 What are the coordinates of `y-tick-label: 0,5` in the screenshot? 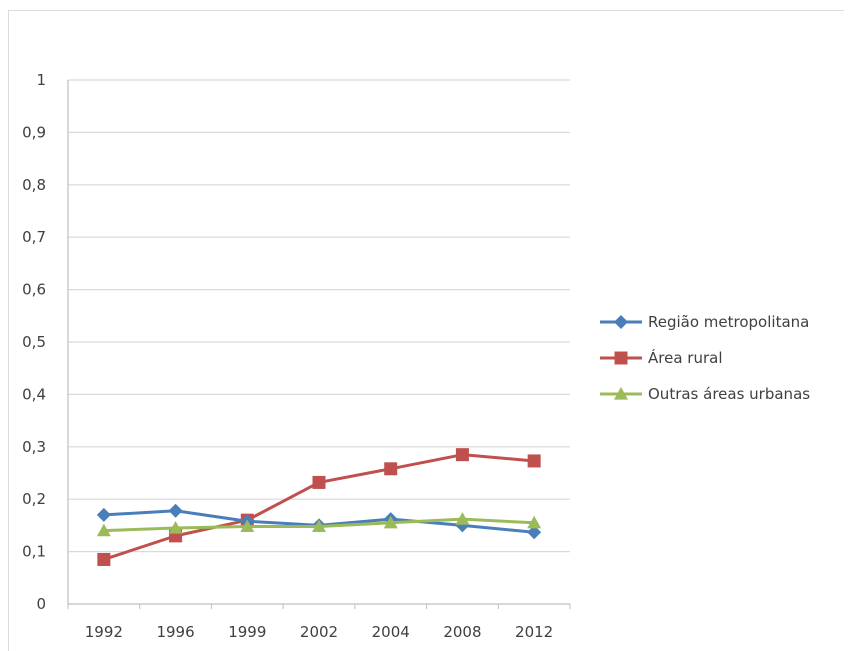 It's located at (34, 342).